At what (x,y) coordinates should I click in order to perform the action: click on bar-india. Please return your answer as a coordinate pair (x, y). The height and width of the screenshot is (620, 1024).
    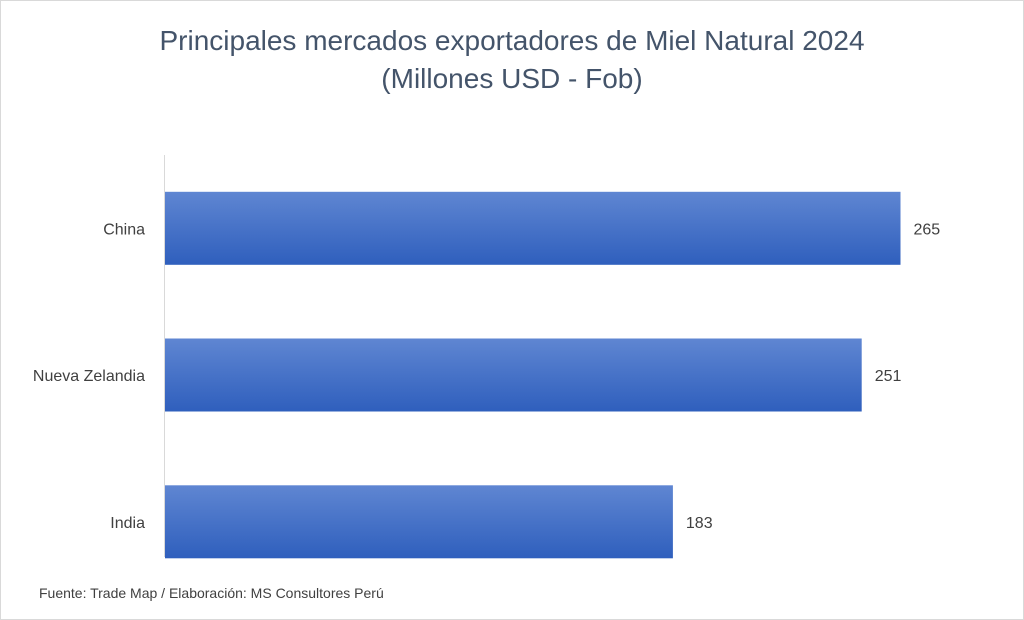
    Looking at the image, I should click on (419, 522).